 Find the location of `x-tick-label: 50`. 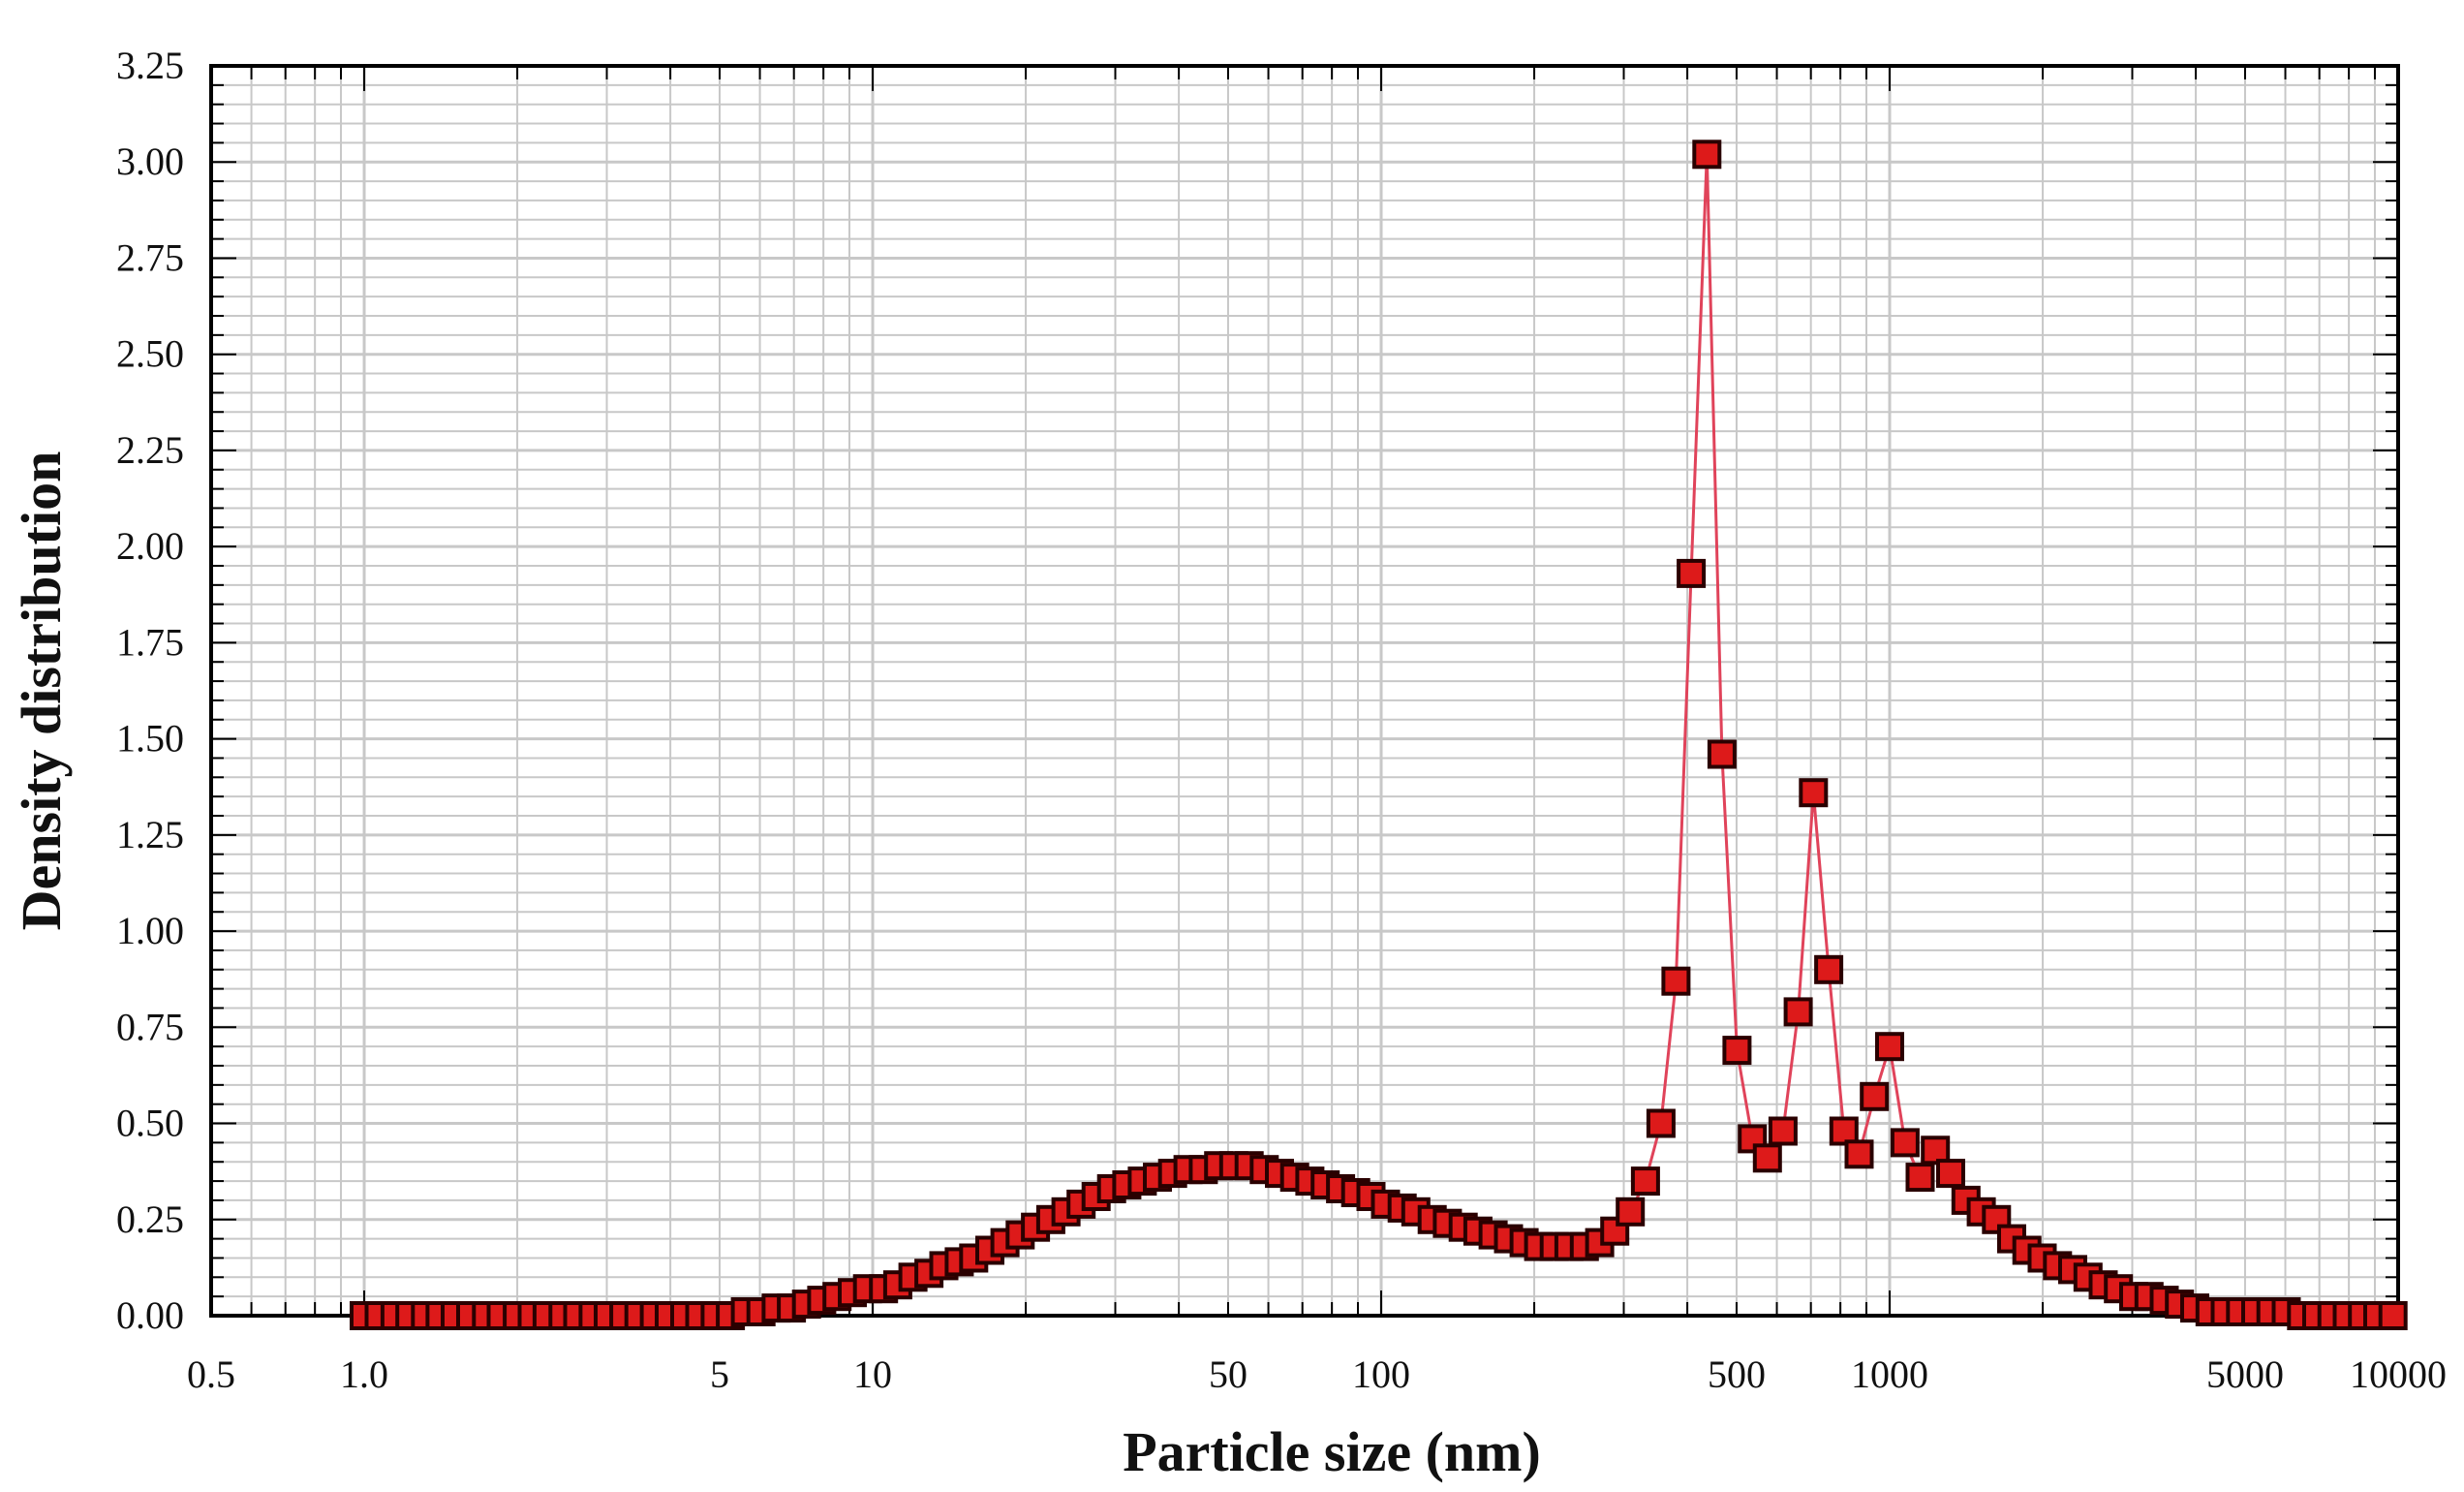

x-tick-label: 50 is located at coordinates (1228, 1374).